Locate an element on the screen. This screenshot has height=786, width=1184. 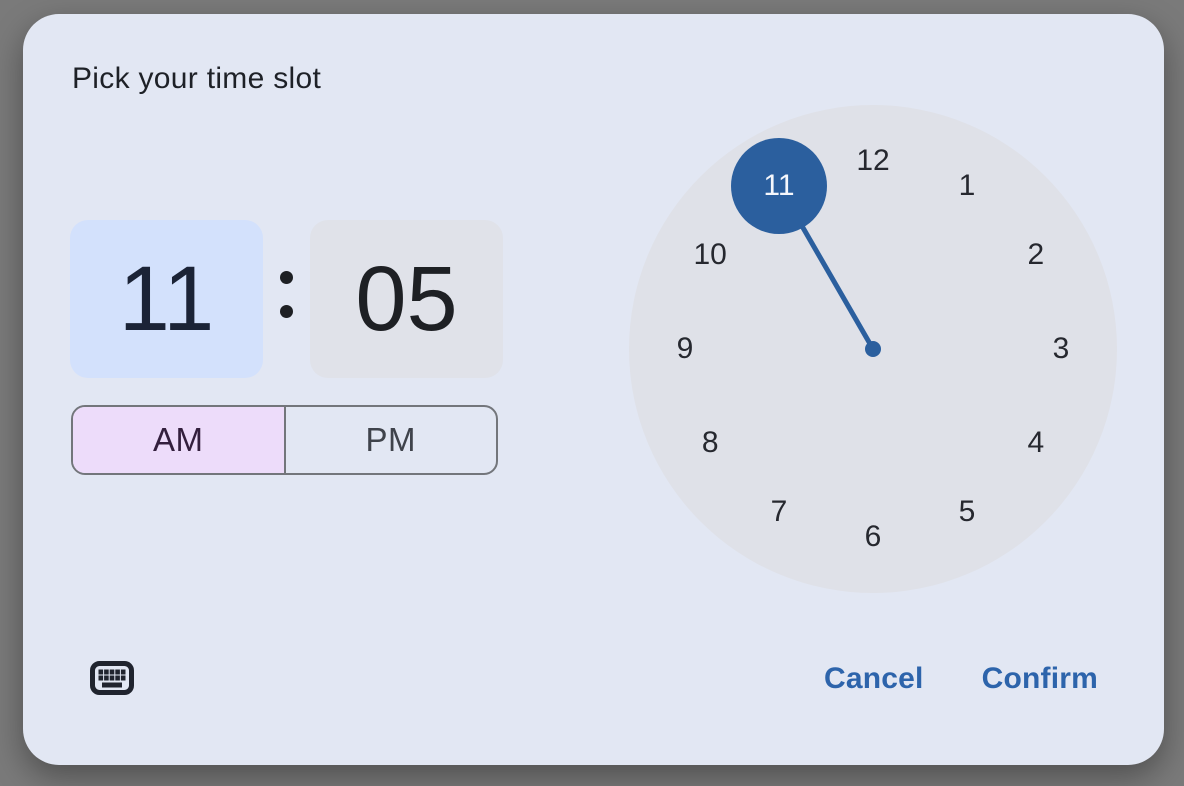
minute-field: 05 is located at coordinates (406, 299).